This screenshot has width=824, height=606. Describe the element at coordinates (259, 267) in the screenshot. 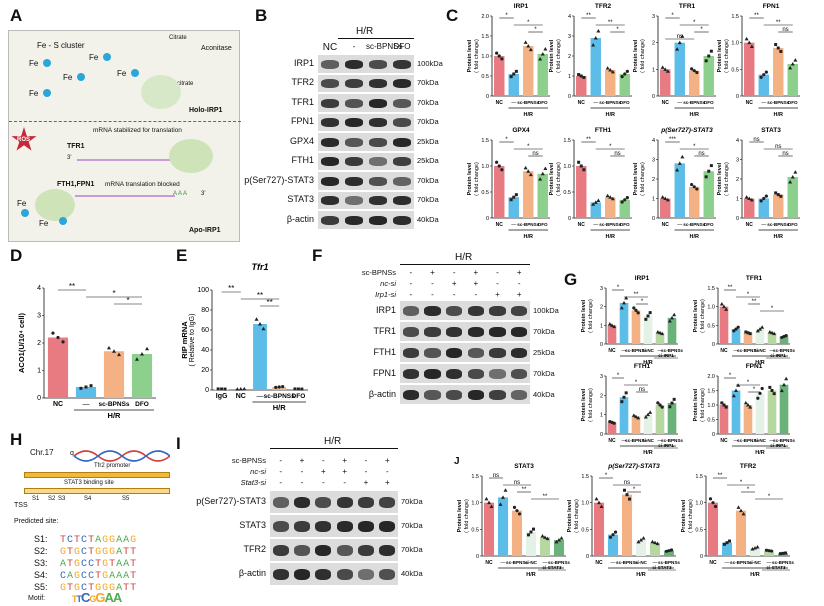

I see `chart-title: Tfr1` at that location.